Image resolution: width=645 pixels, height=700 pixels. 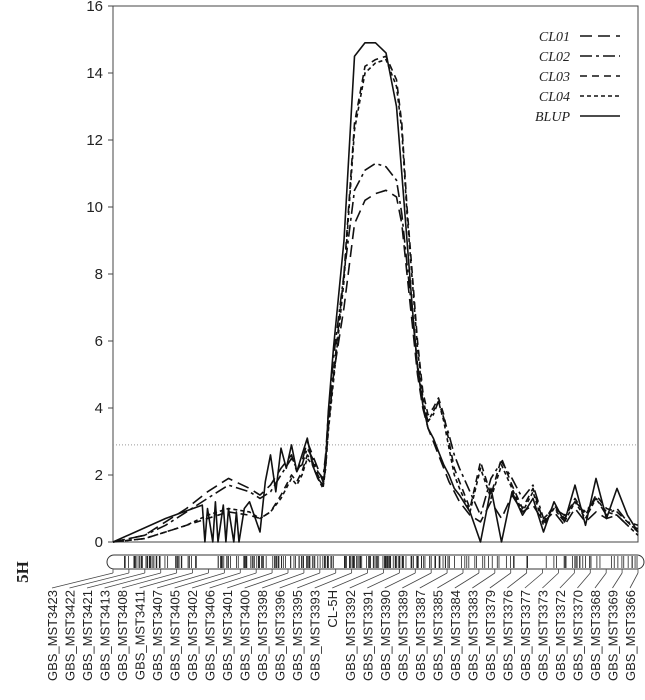 I want to click on marker-label: GBS_MST3393, so click(x=315, y=635).